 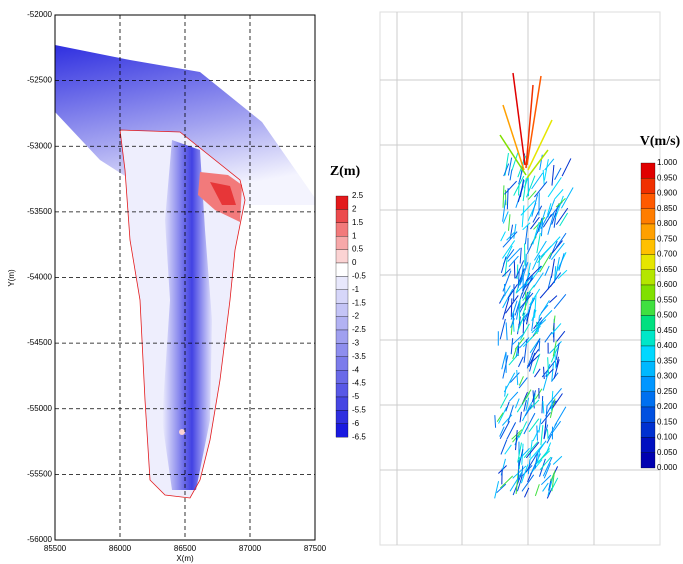 I want to click on colorbar-label: -2.5, so click(x=359, y=329).